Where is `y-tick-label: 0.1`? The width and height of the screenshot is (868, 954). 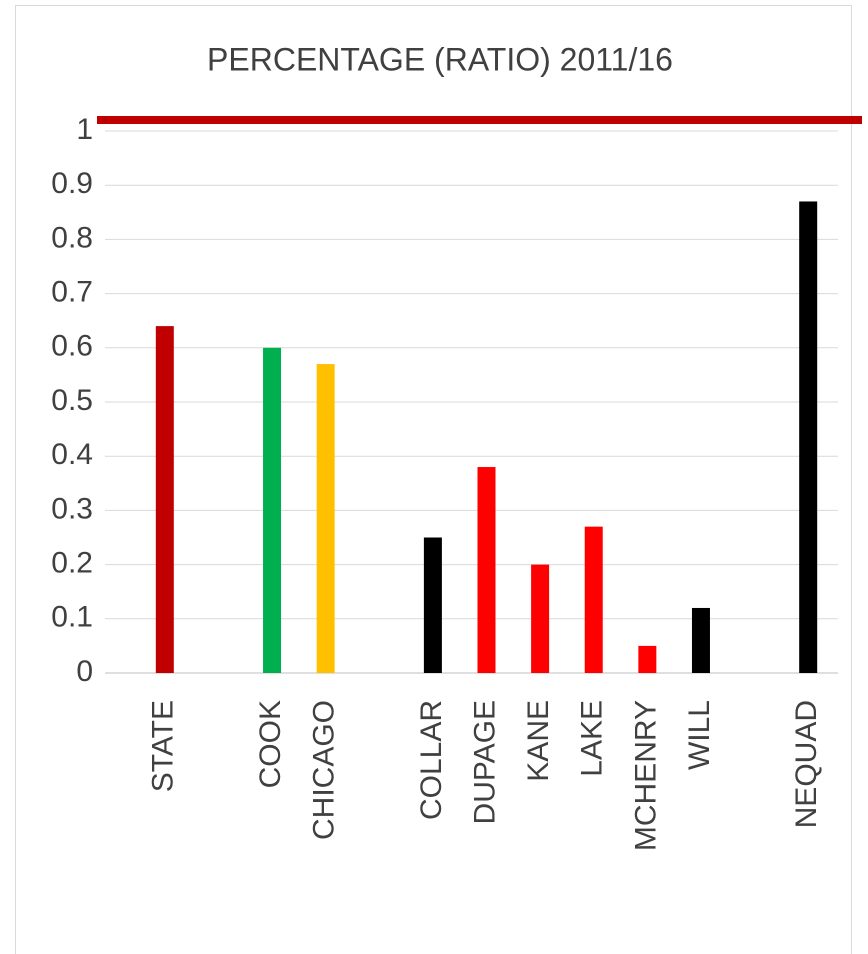
y-tick-label: 0.1 is located at coordinates (72, 617).